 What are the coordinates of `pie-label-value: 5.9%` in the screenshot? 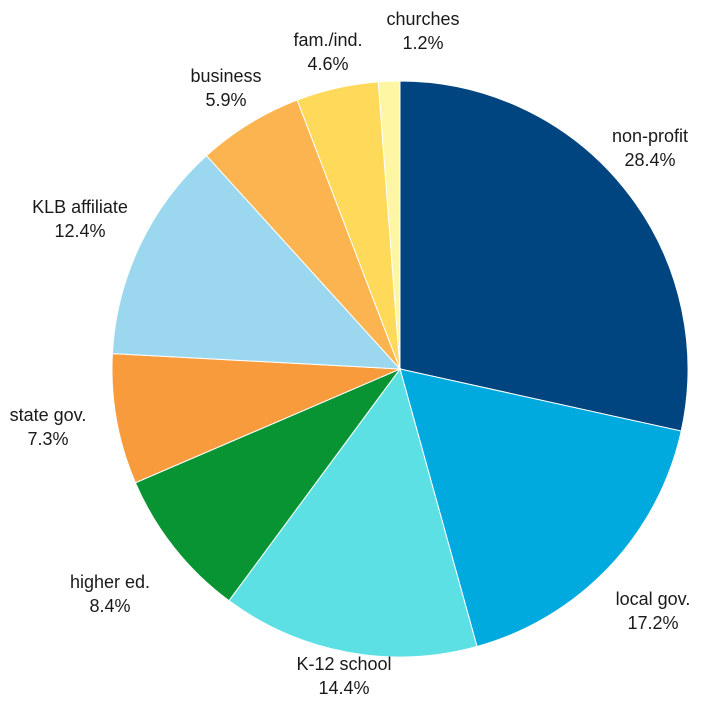 It's located at (225, 100).